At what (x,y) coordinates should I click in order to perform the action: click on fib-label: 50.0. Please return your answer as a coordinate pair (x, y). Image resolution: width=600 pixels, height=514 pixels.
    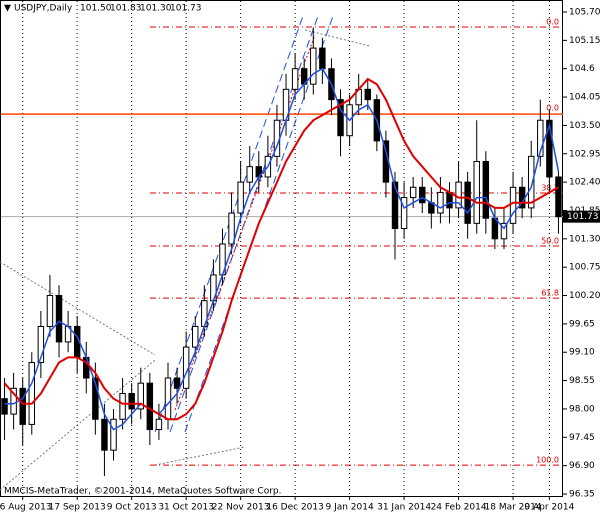
    Looking at the image, I should click on (550, 241).